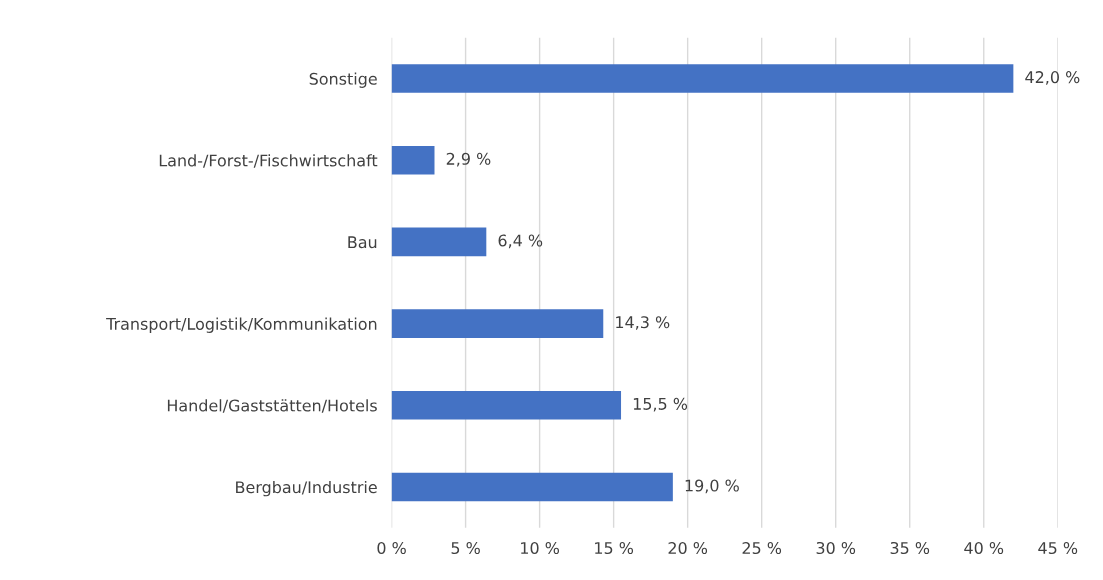  Describe the element at coordinates (306, 488) in the screenshot. I see `y-tick-label: Bergbau/Industrie` at that location.